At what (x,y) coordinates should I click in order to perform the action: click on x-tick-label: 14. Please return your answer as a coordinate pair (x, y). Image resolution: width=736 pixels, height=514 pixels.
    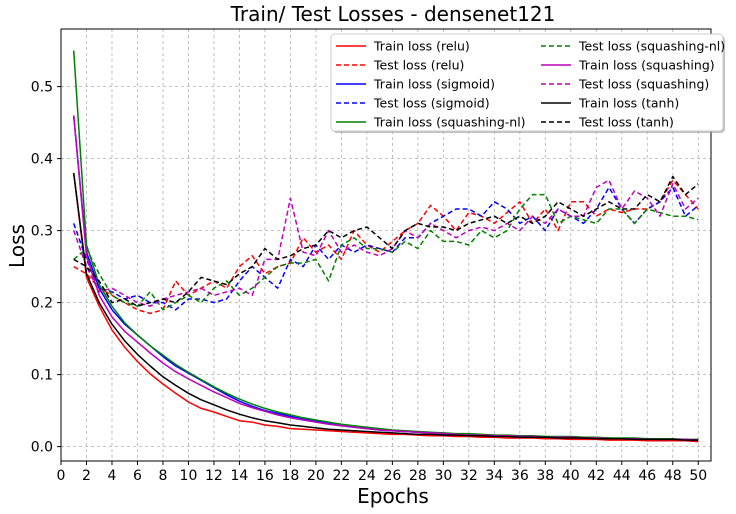
    Looking at the image, I should click on (240, 476).